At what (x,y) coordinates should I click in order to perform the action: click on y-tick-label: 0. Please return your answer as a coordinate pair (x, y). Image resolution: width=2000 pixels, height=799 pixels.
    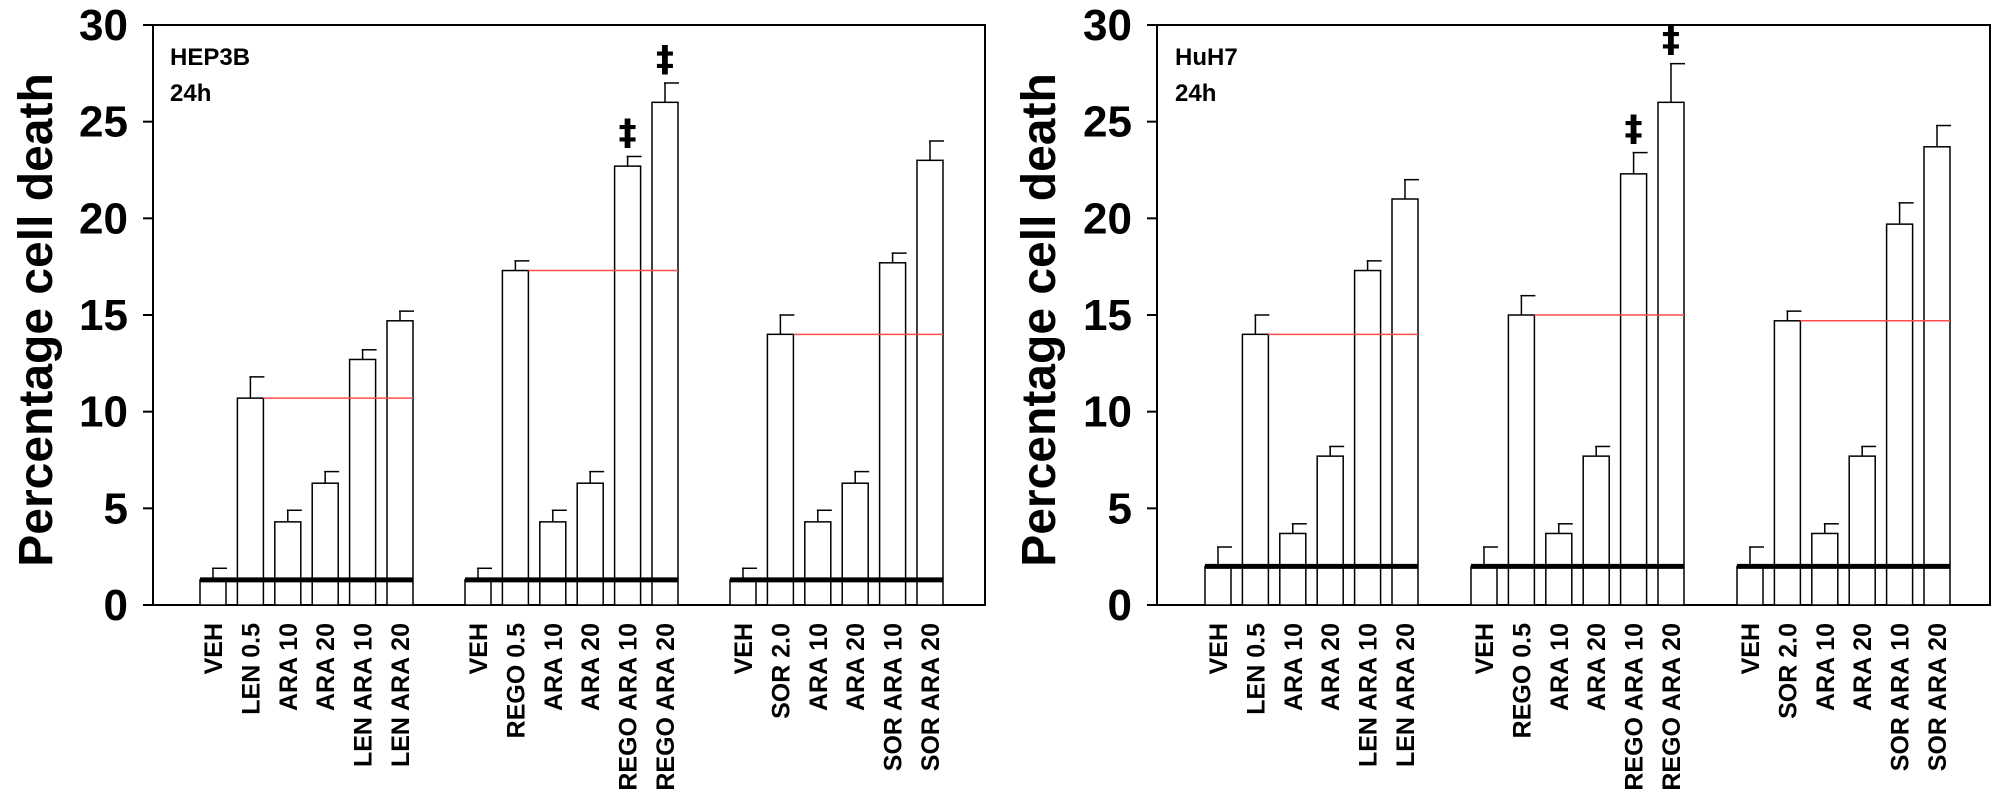
    Looking at the image, I should click on (1120, 605).